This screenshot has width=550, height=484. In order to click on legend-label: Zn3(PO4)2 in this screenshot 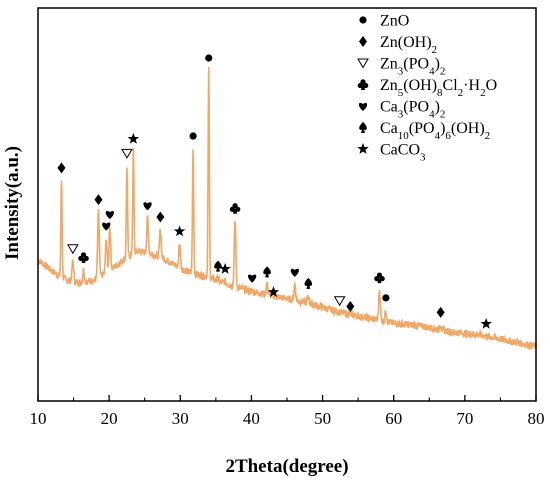, I will do `click(412, 67)`.